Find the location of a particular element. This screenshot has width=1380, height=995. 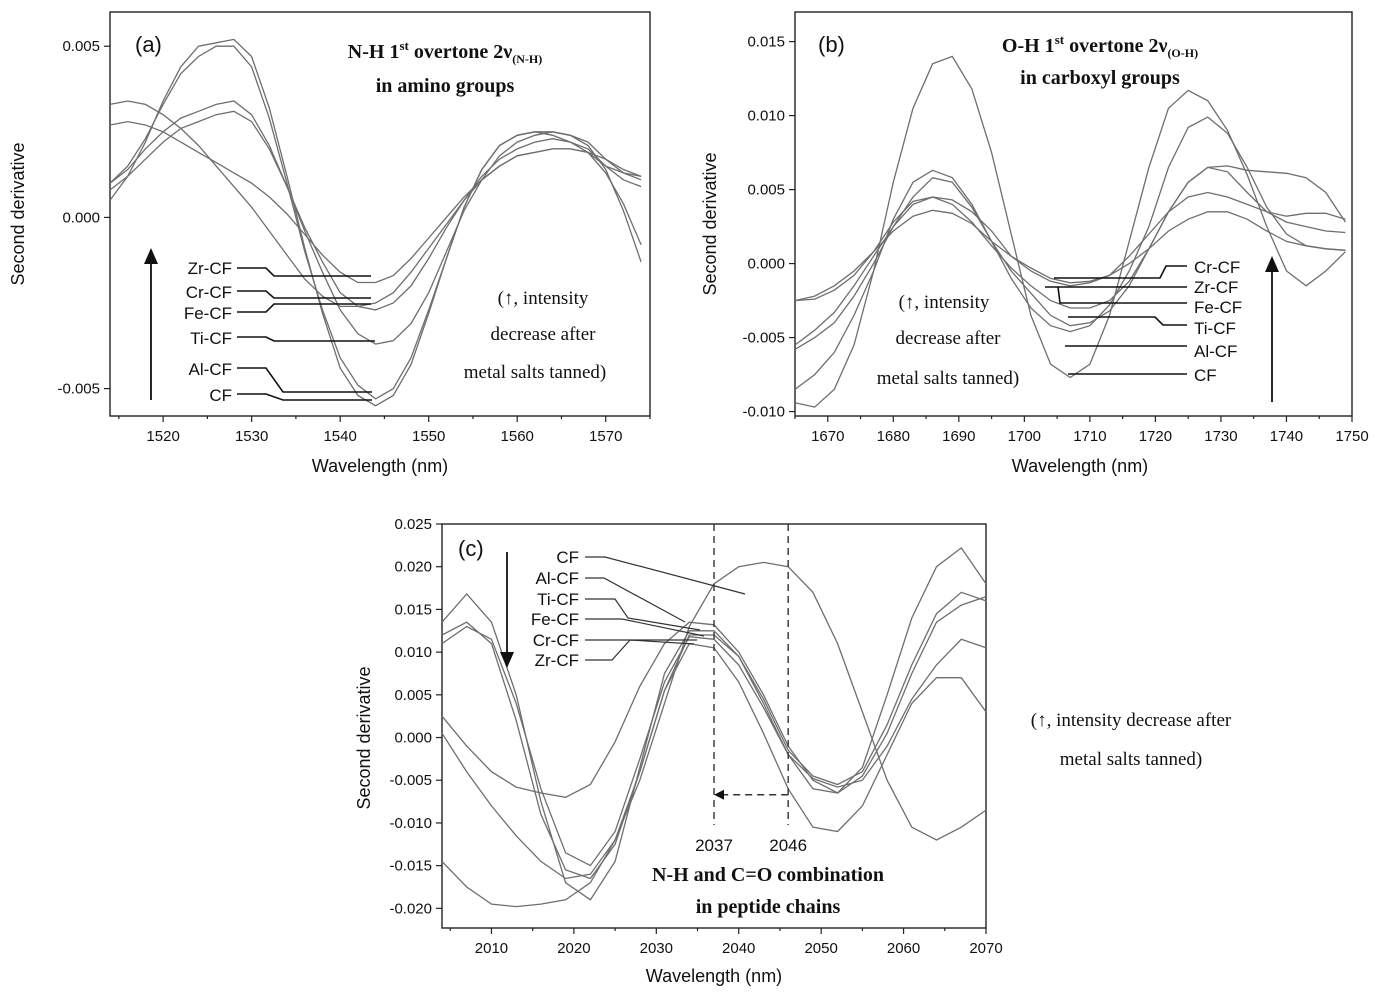

panel-b-y-axis: 0.015 0.010 0.005 0.000 -0.005 -0.010 is located at coordinates (768, 227).